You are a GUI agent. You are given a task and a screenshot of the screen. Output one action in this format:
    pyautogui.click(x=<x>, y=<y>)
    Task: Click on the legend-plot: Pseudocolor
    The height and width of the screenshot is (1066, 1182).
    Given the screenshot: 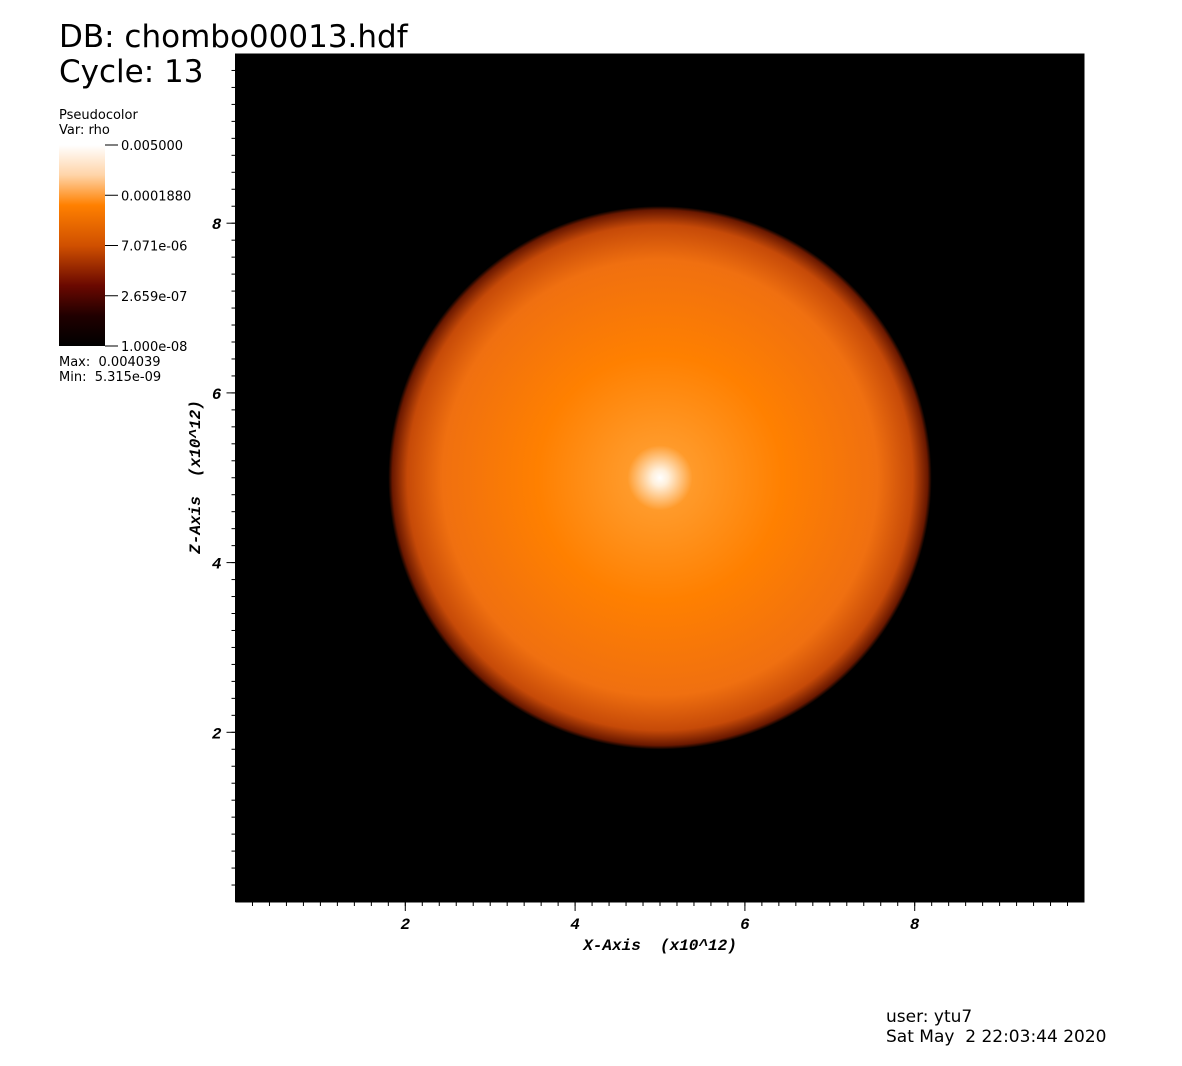 What is the action you would take?
    pyautogui.click(x=98, y=115)
    